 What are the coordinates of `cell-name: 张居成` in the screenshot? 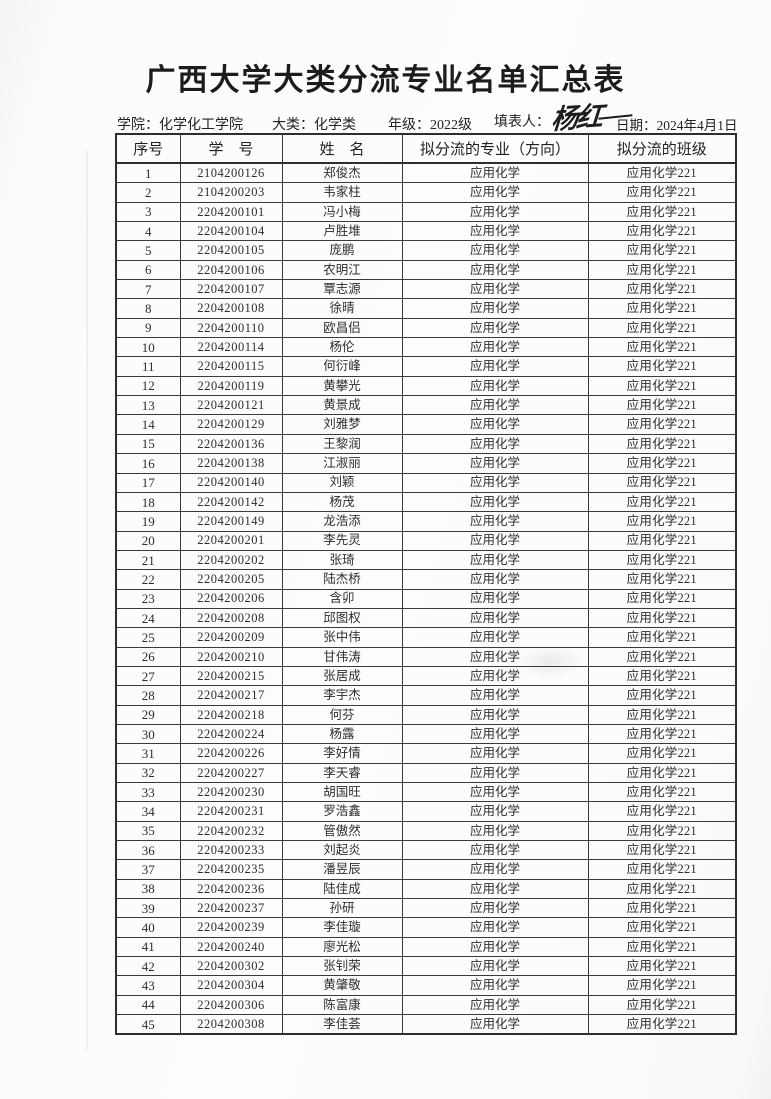 It's located at (342, 676).